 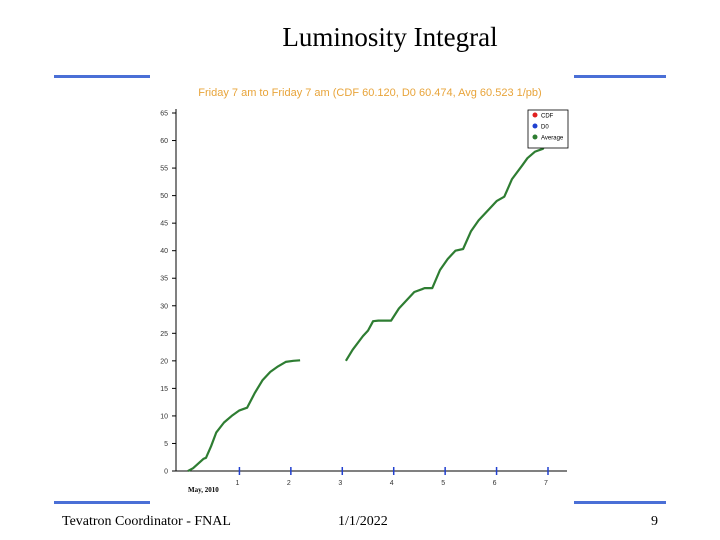 What do you see at coordinates (340, 483) in the screenshot?
I see `x-tick-label: 3` at bounding box center [340, 483].